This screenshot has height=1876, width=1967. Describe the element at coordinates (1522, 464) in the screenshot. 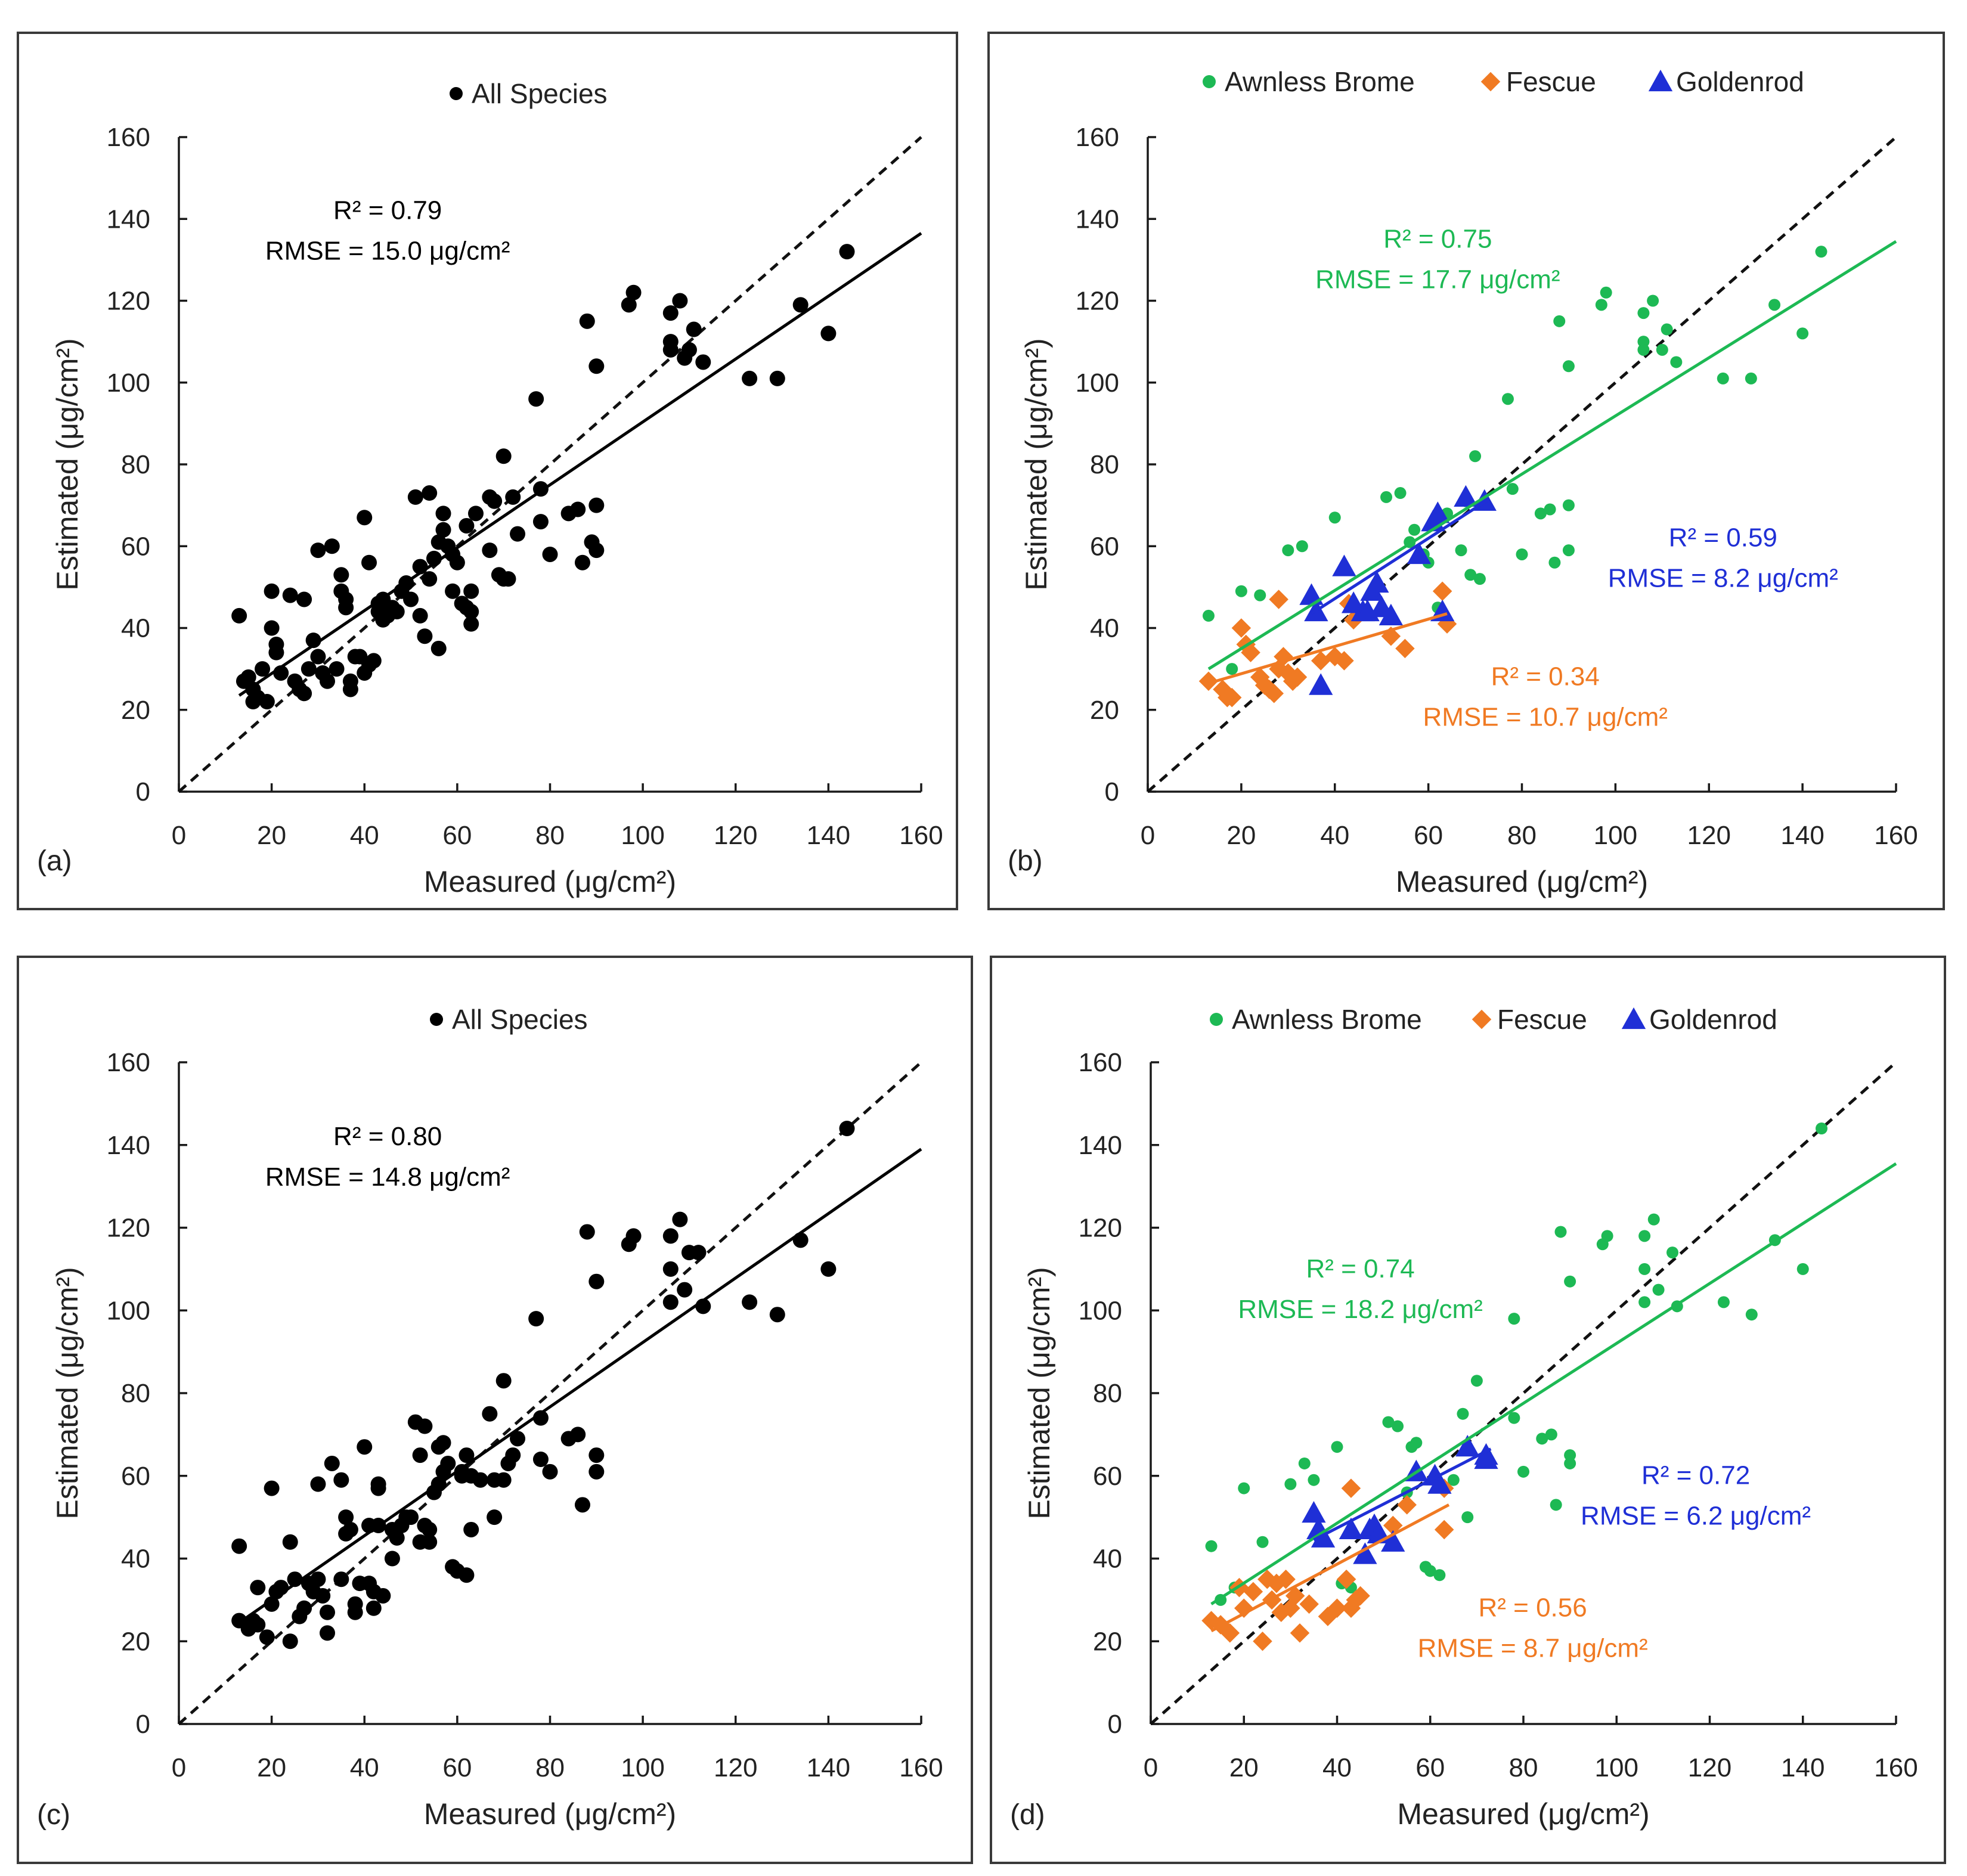

I see `one-to-one-line` at that location.